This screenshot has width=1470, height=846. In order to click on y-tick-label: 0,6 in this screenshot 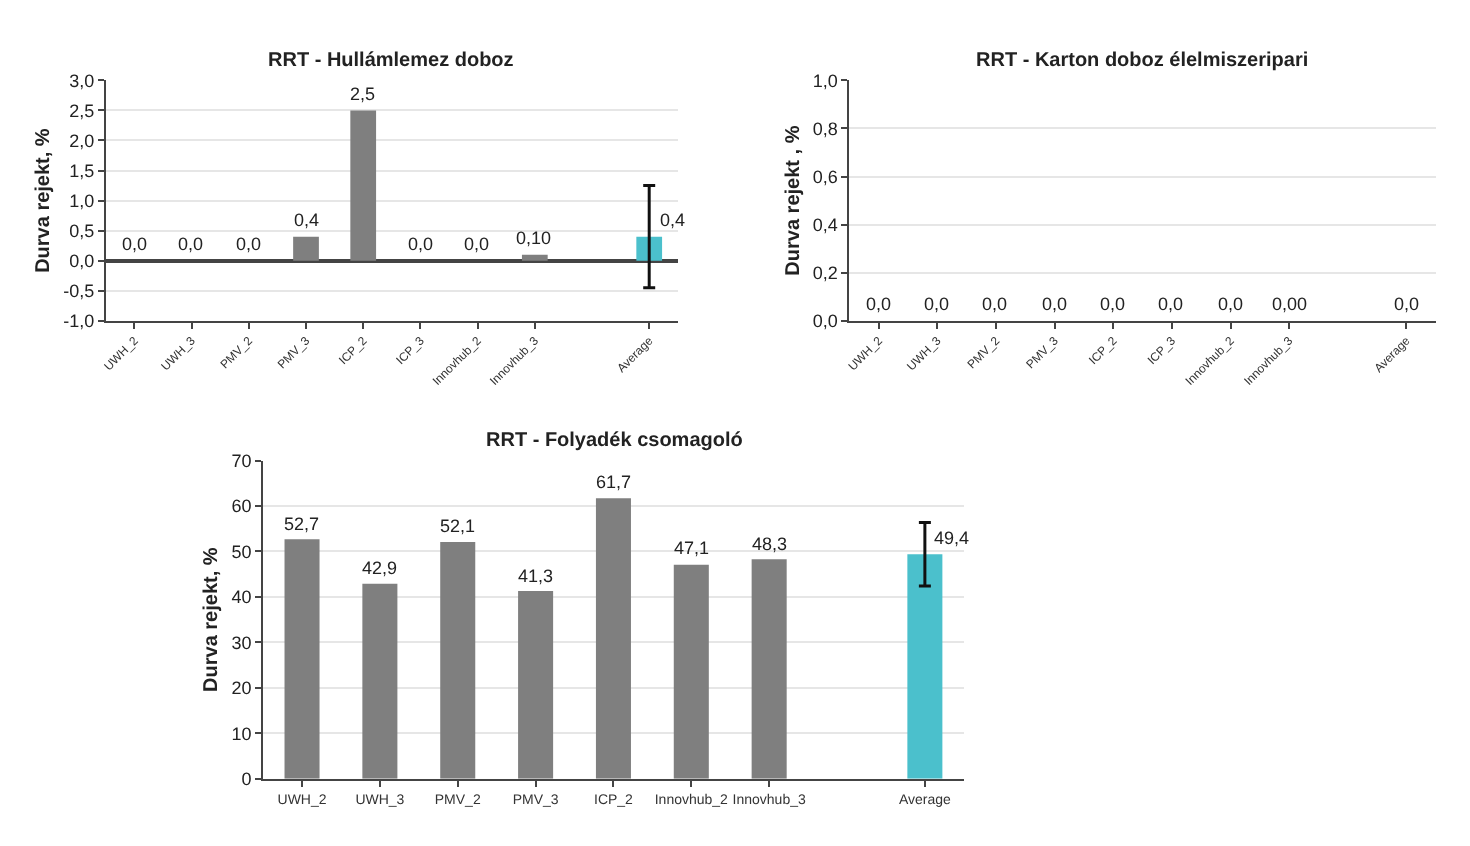, I will do `click(825, 176)`.